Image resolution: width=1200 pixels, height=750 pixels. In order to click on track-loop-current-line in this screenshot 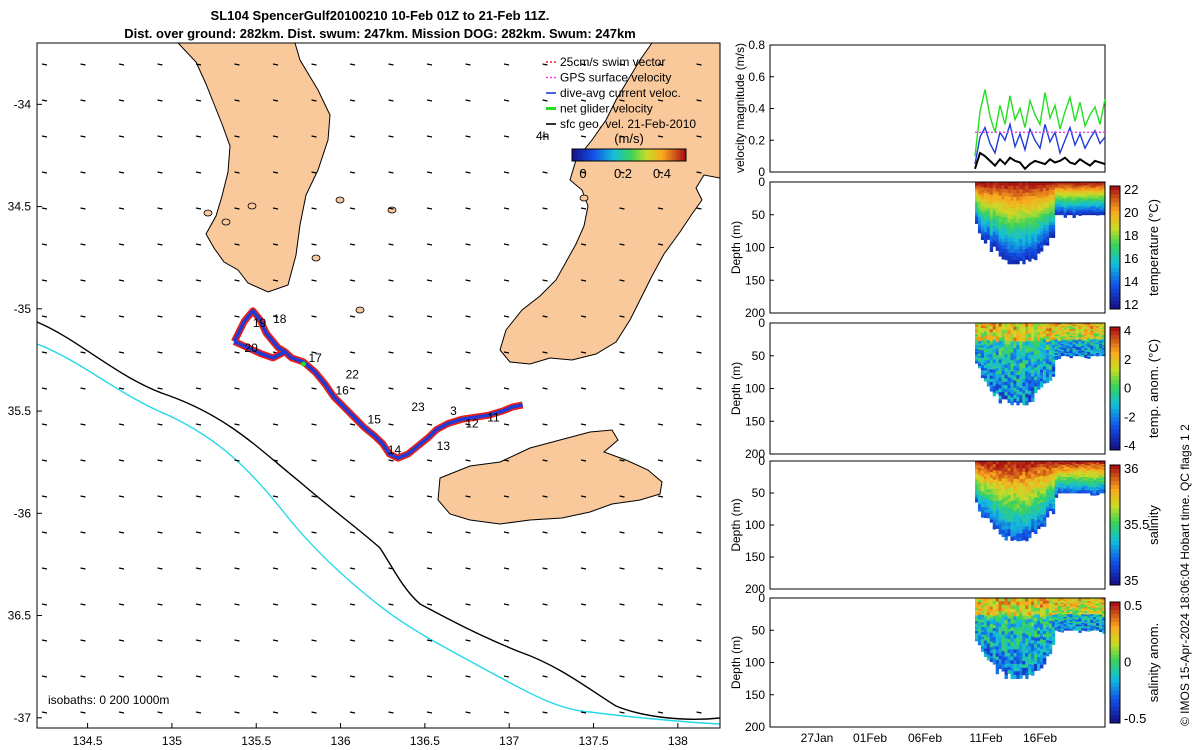, I will do `click(259, 349)`.